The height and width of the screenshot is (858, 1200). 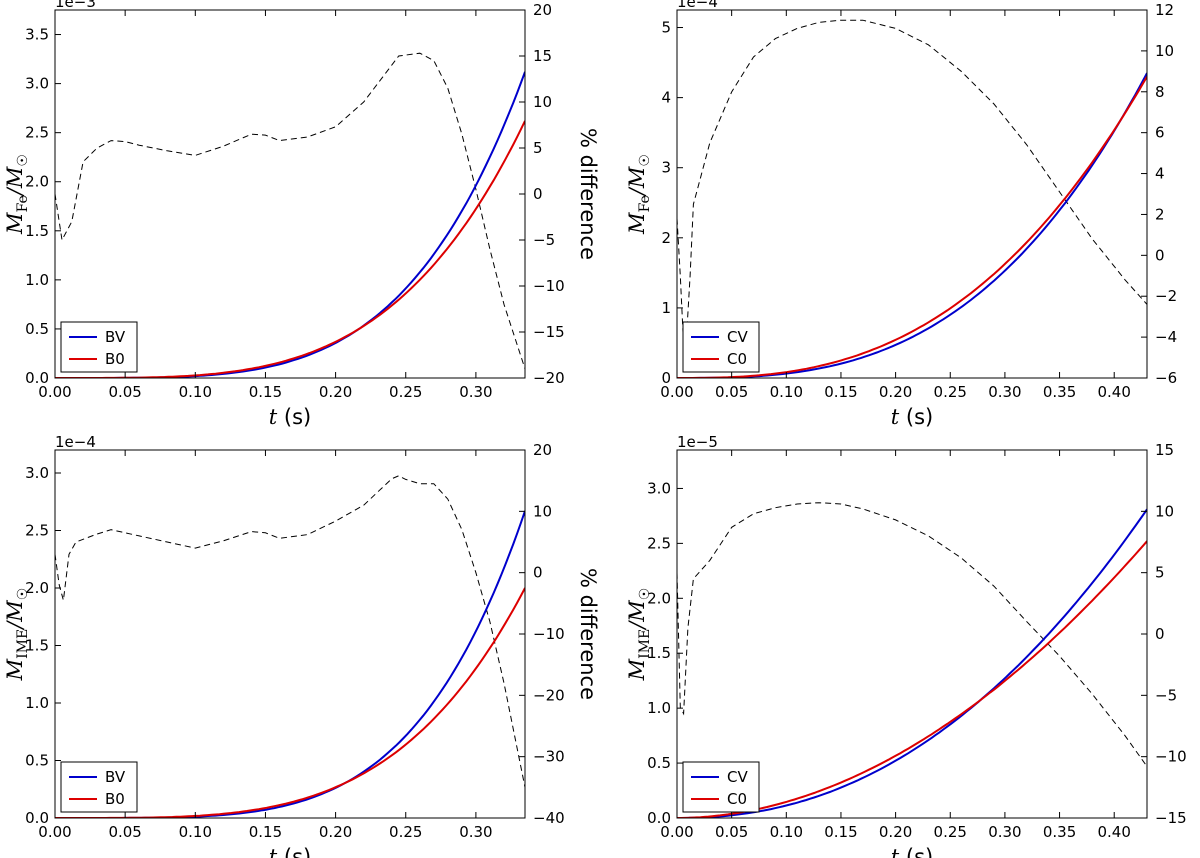 I want to click on y2-tick-label: 12, so click(x=1164, y=10).